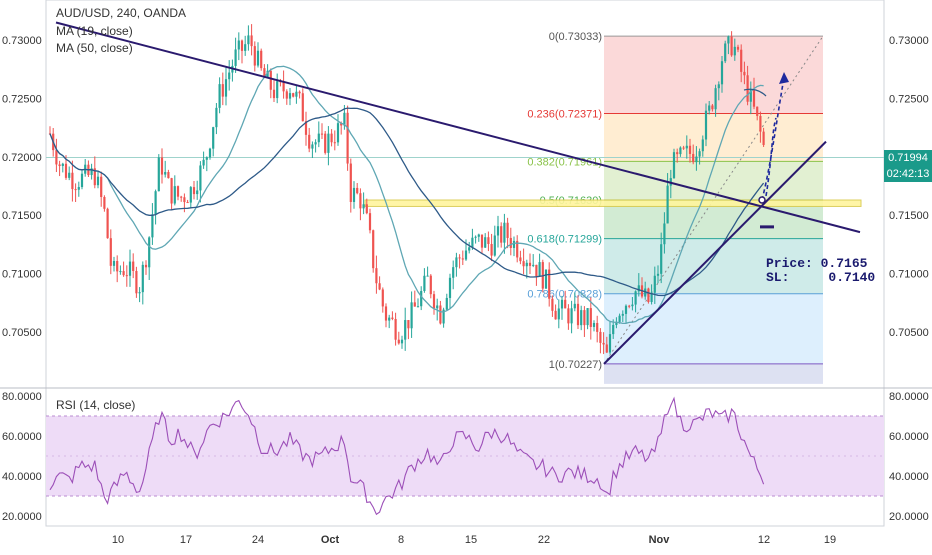 The height and width of the screenshot is (555, 932). I want to click on fib-diagonal, so click(713, 200).